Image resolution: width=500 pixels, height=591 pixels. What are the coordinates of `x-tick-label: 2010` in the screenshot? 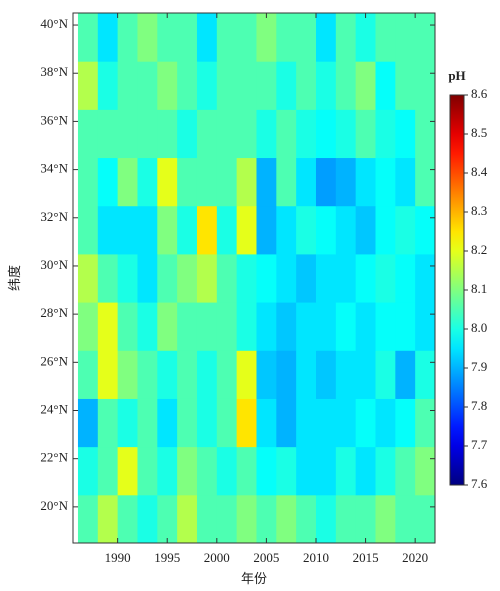 It's located at (316, 557).